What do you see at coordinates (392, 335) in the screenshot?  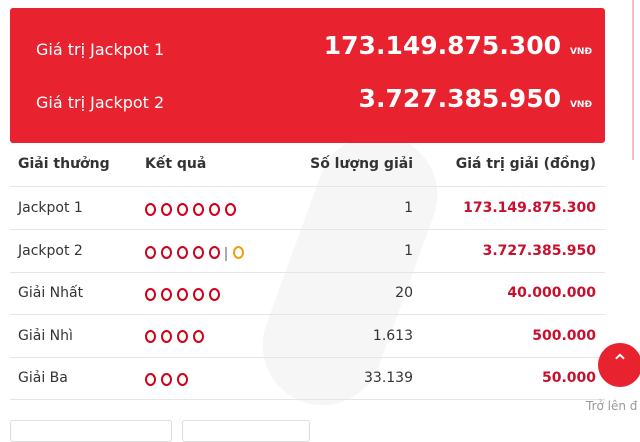 I see `prize-count: 1.613` at bounding box center [392, 335].